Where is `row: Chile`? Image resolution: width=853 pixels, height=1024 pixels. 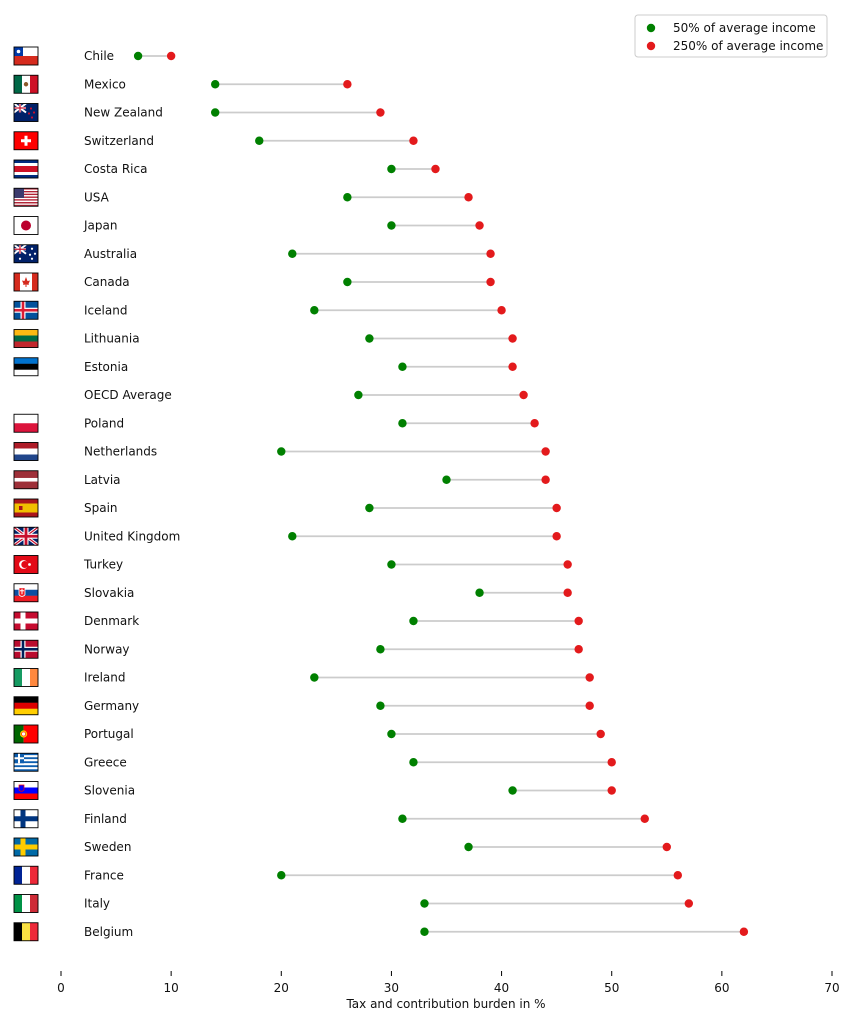
row: Chile is located at coordinates (94, 56).